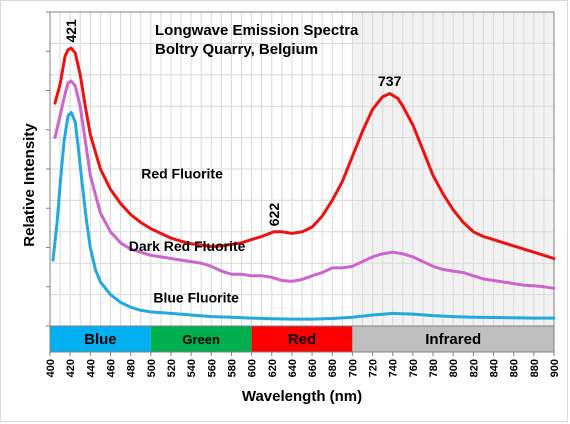  Describe the element at coordinates (474, 368) in the screenshot. I see `x-tick-label: 820` at that location.